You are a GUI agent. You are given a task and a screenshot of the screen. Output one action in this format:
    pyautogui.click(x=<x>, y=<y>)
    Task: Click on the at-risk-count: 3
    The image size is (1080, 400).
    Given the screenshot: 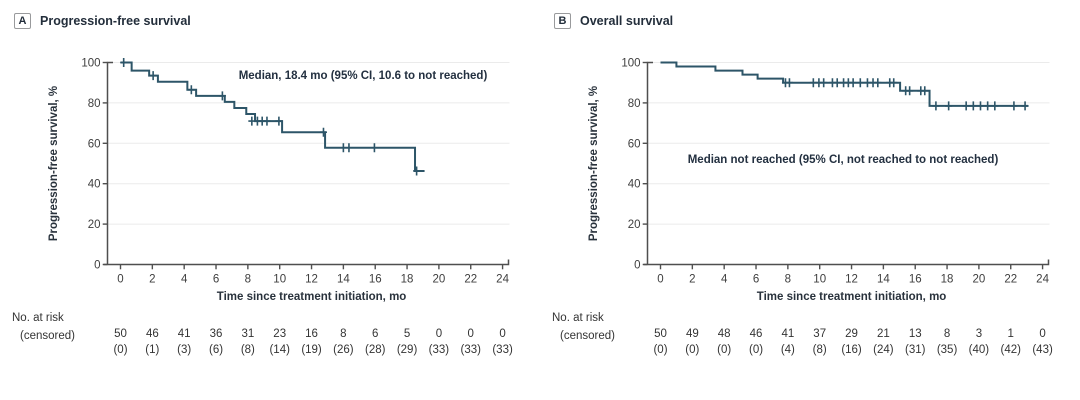 What is the action you would take?
    pyautogui.click(x=979, y=334)
    